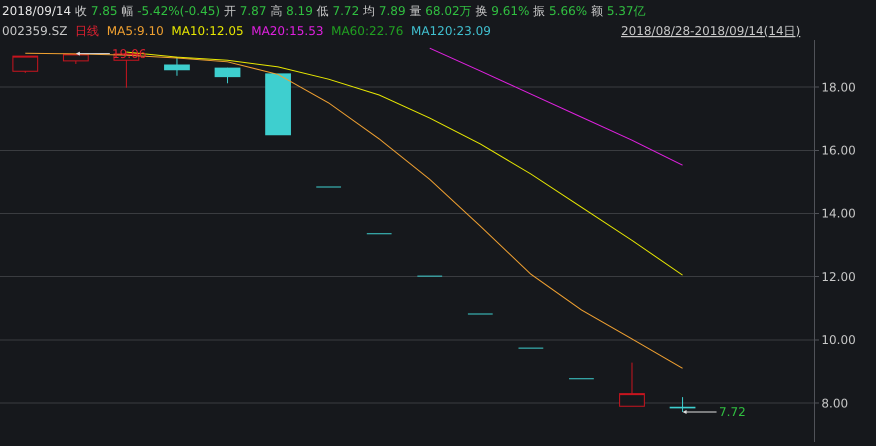  I want to click on y-tick-label: 8.00, so click(834, 403).